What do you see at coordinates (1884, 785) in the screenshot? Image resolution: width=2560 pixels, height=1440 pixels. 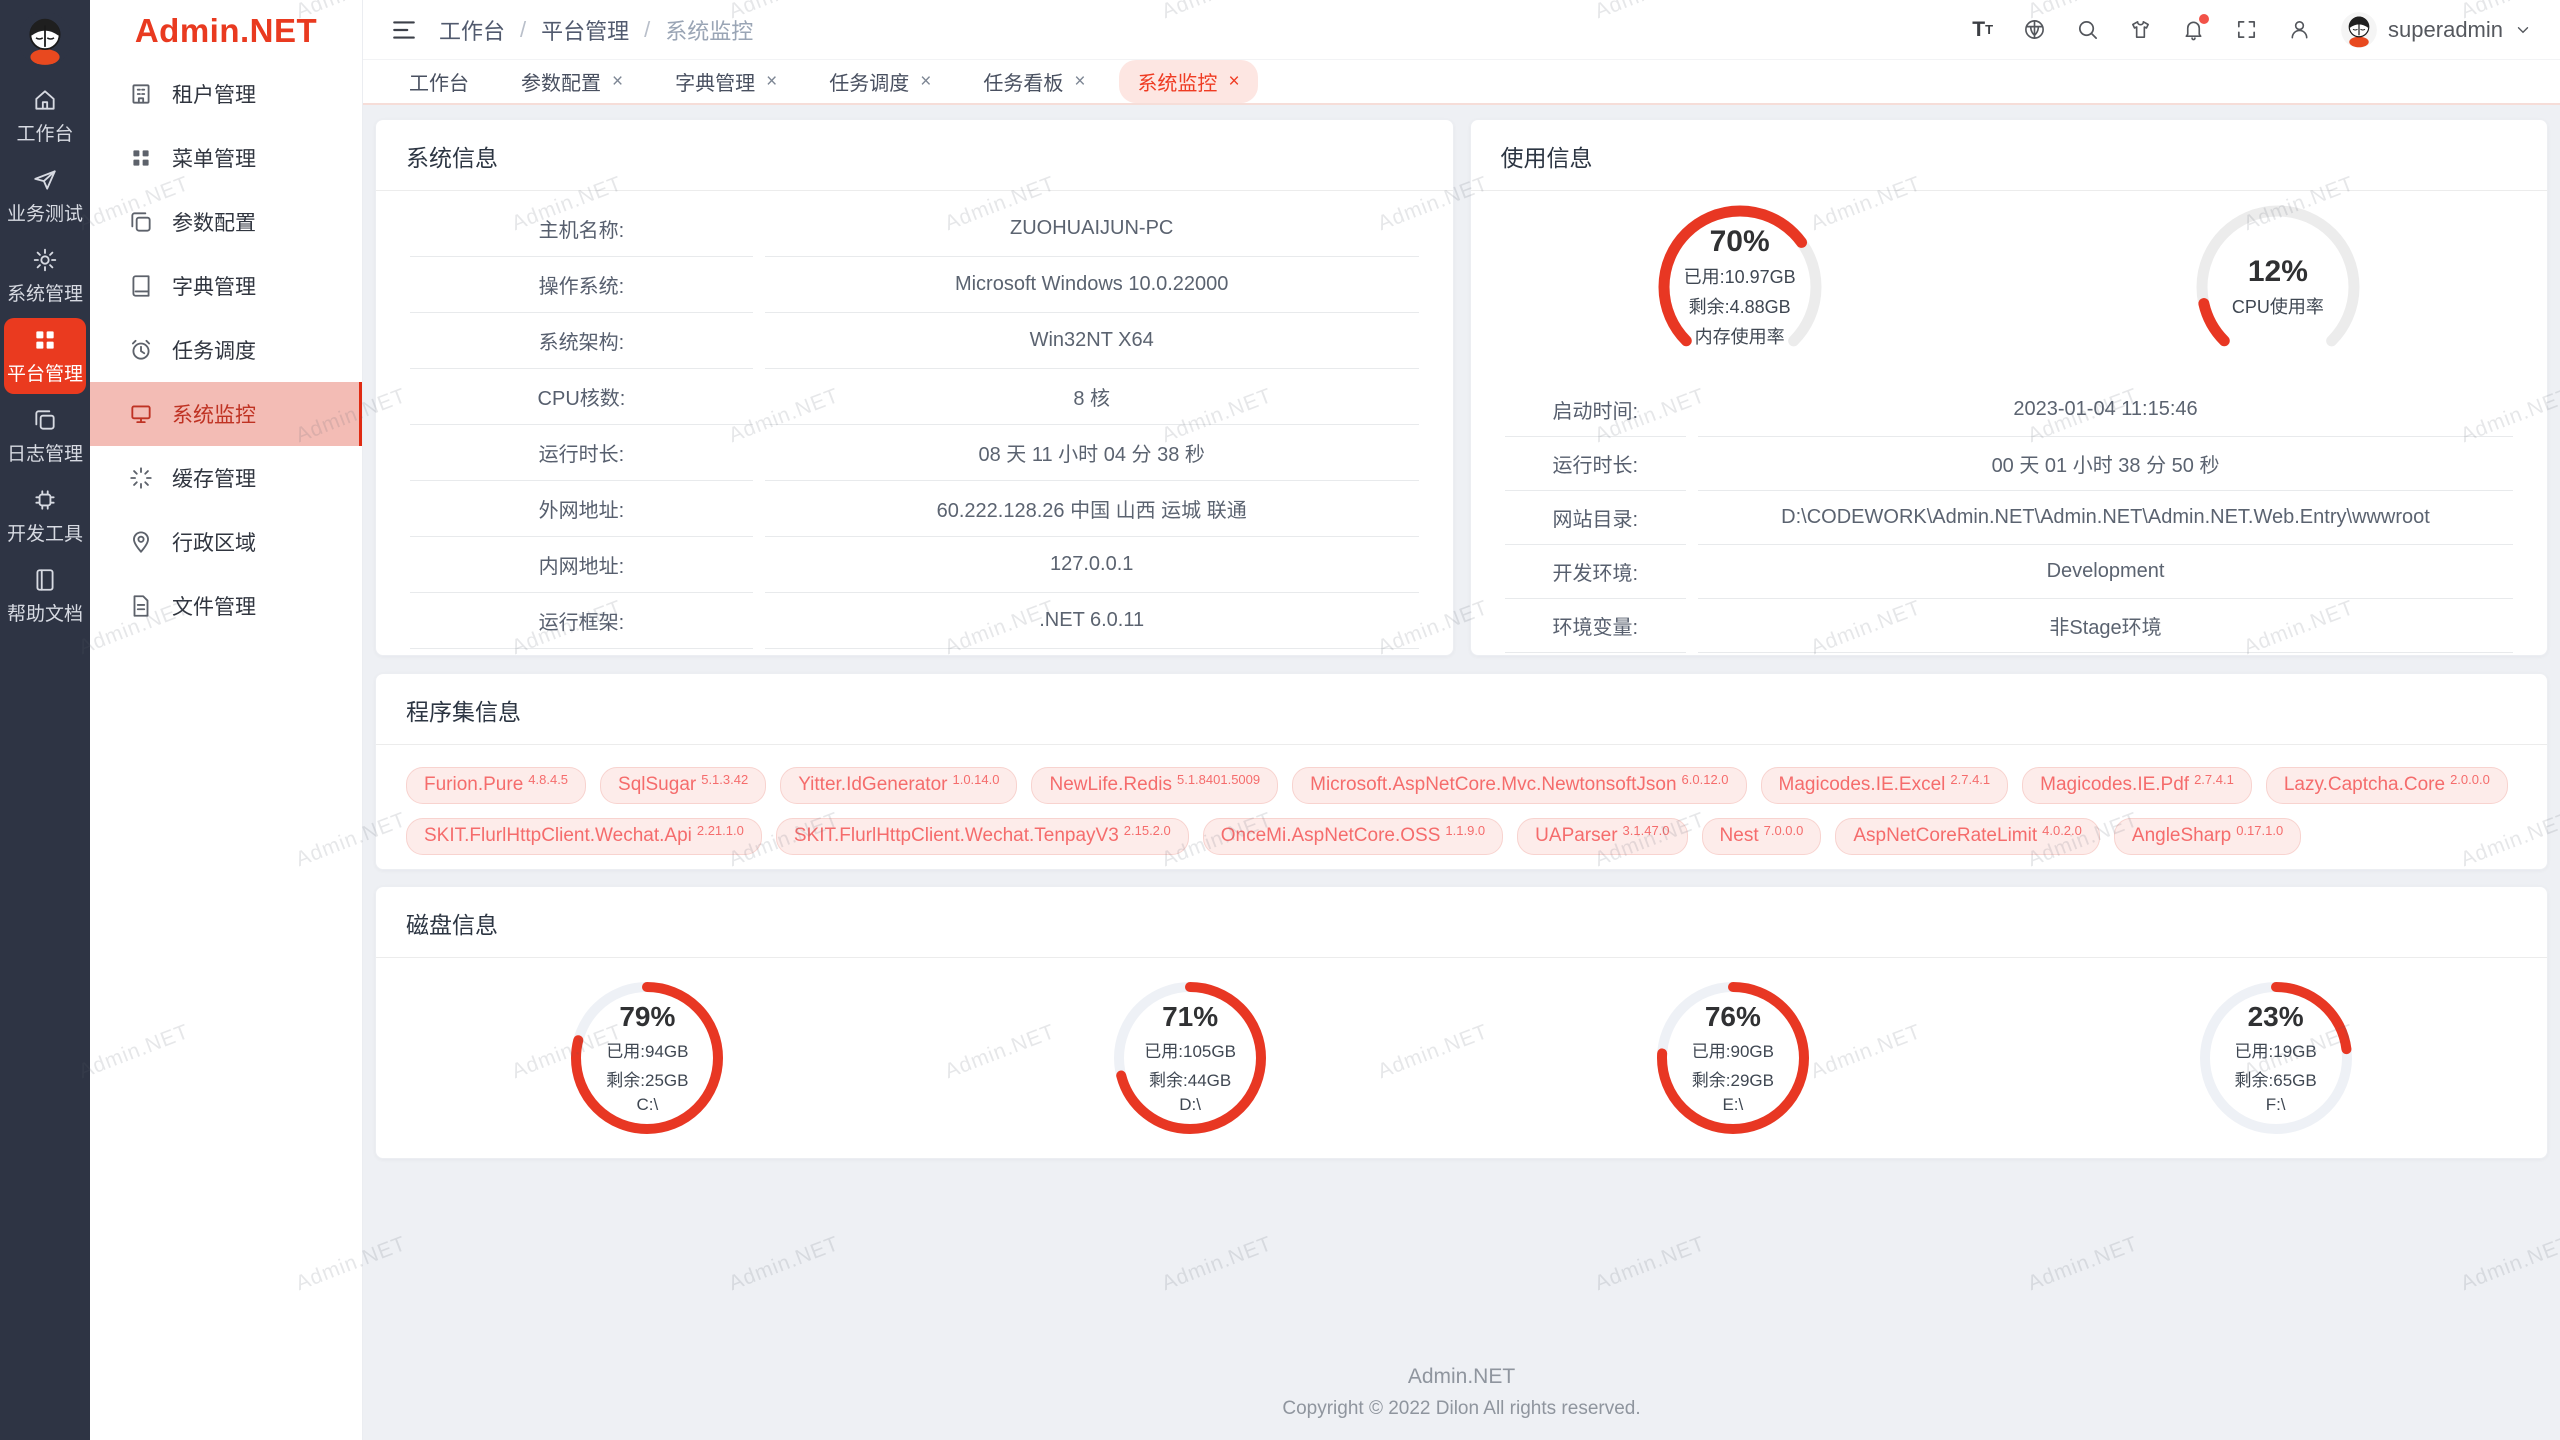 I see `assembly-tag: Magicodes.IE.Excel 2.7.4.1` at bounding box center [1884, 785].